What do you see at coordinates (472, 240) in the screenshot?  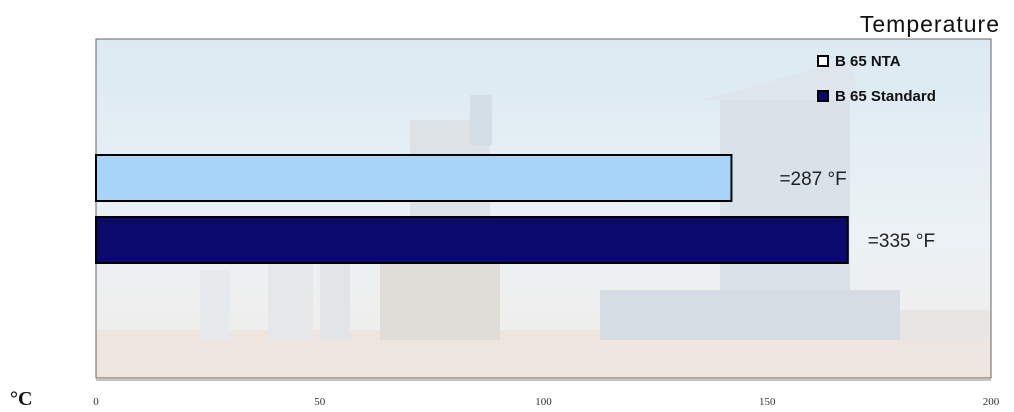 I see `bar-b65-standard` at bounding box center [472, 240].